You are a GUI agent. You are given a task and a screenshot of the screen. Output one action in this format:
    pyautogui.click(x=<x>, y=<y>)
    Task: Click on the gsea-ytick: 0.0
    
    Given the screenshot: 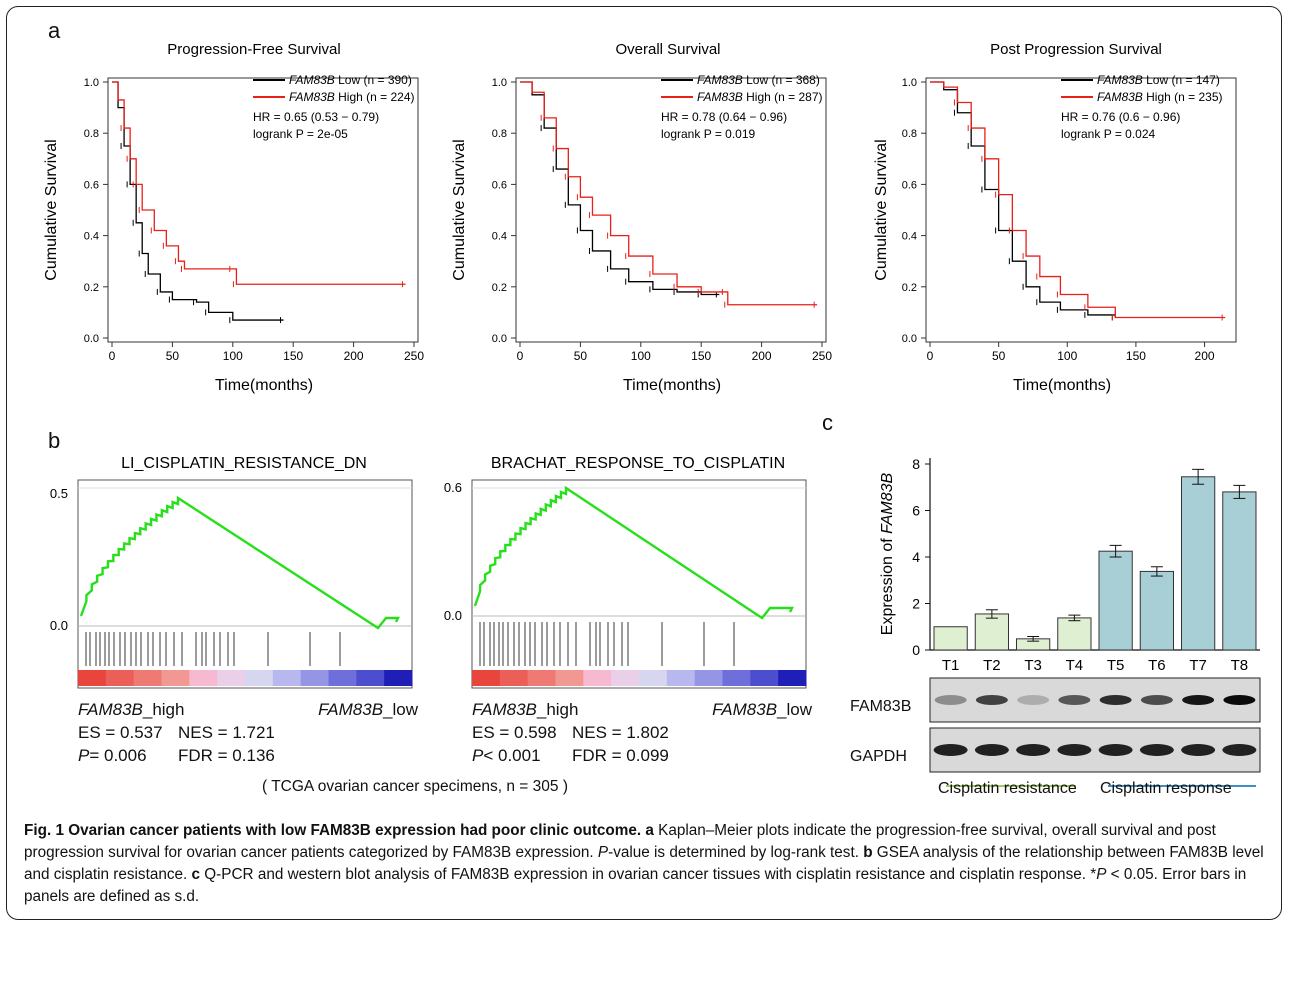 What is the action you would take?
    pyautogui.click(x=453, y=615)
    